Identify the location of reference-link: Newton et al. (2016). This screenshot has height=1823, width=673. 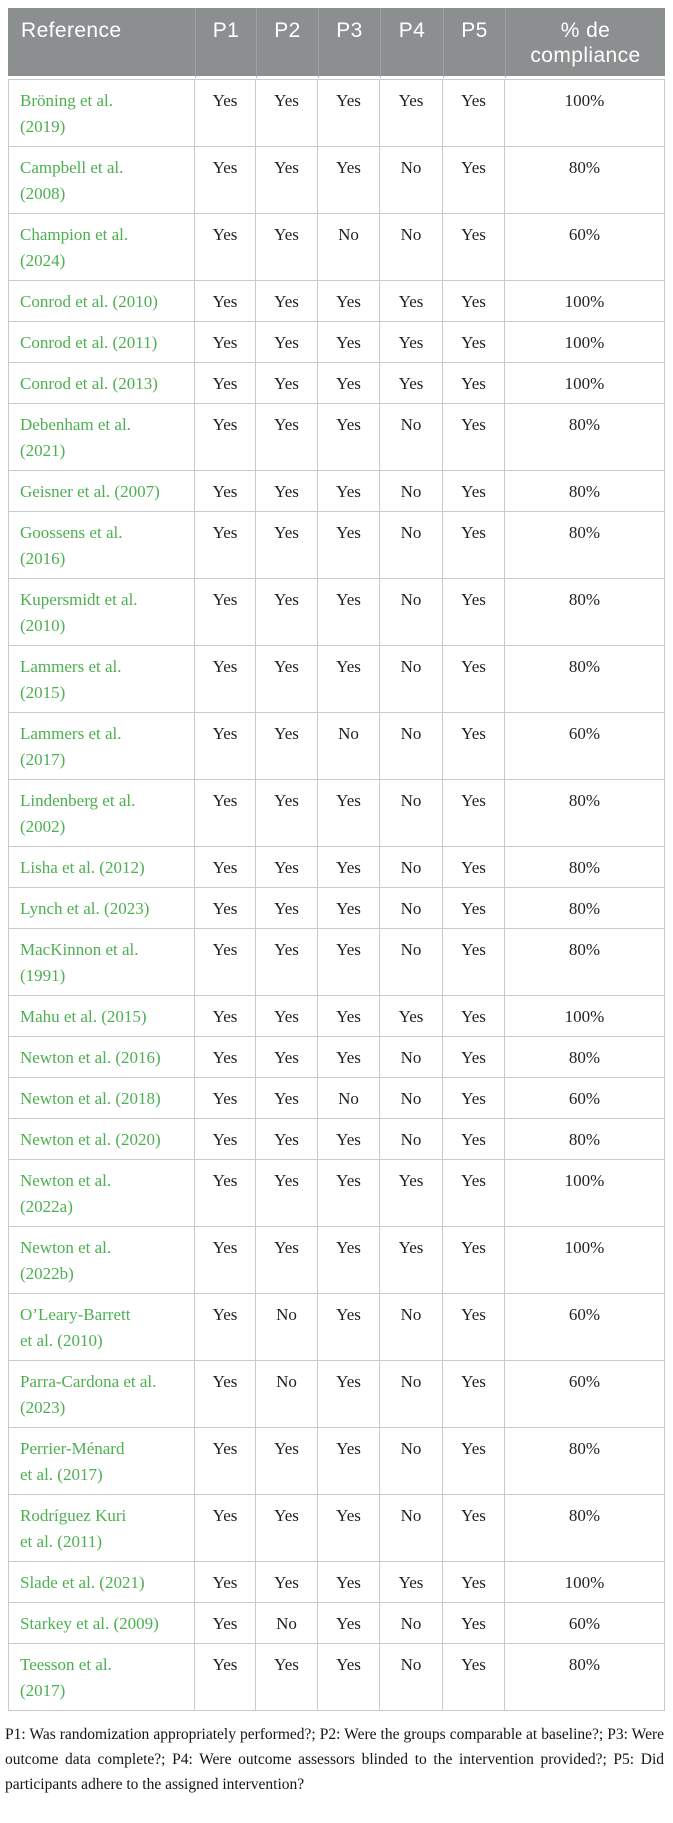
(90, 1058).